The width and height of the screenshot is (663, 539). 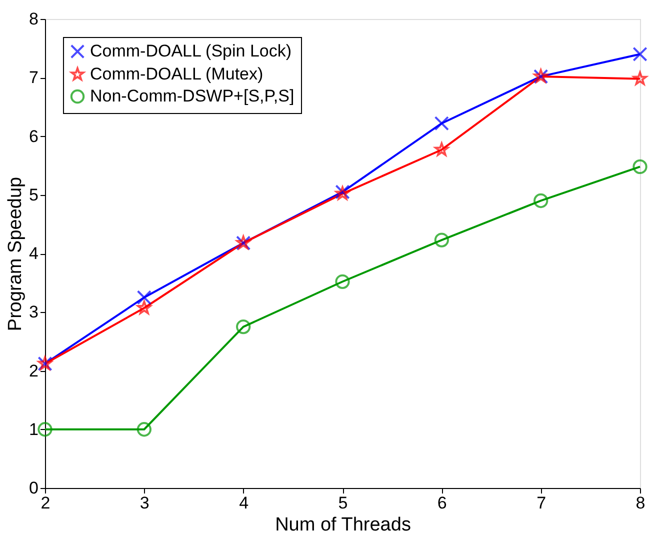 I want to click on y-tick-label: 8, so click(x=33, y=19).